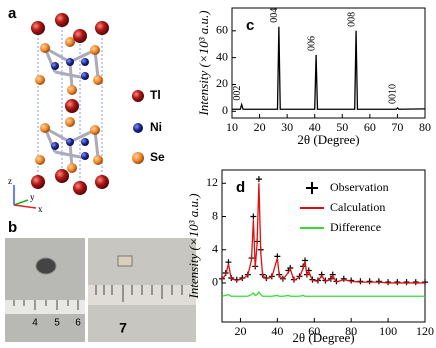 This screenshot has width=436, height=348. I want to click on x-tick-label: 30, so click(287, 127).